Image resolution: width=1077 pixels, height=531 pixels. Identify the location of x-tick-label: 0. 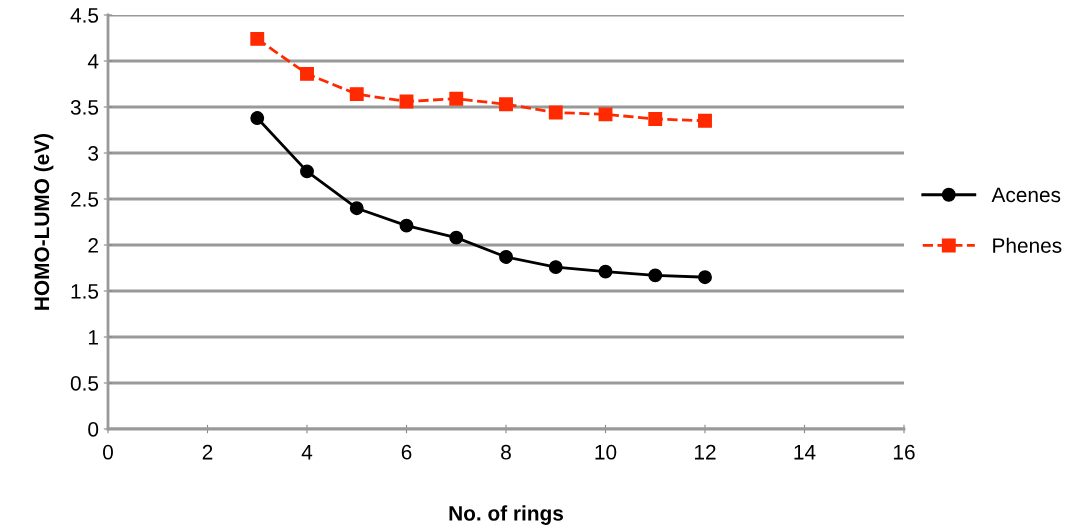
(108, 452).